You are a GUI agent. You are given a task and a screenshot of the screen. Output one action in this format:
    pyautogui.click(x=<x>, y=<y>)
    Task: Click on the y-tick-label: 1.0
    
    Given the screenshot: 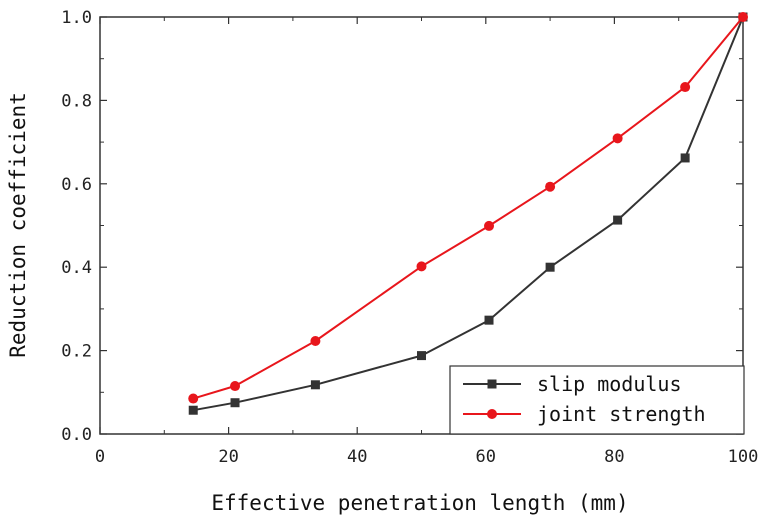 What is the action you would take?
    pyautogui.click(x=76, y=18)
    